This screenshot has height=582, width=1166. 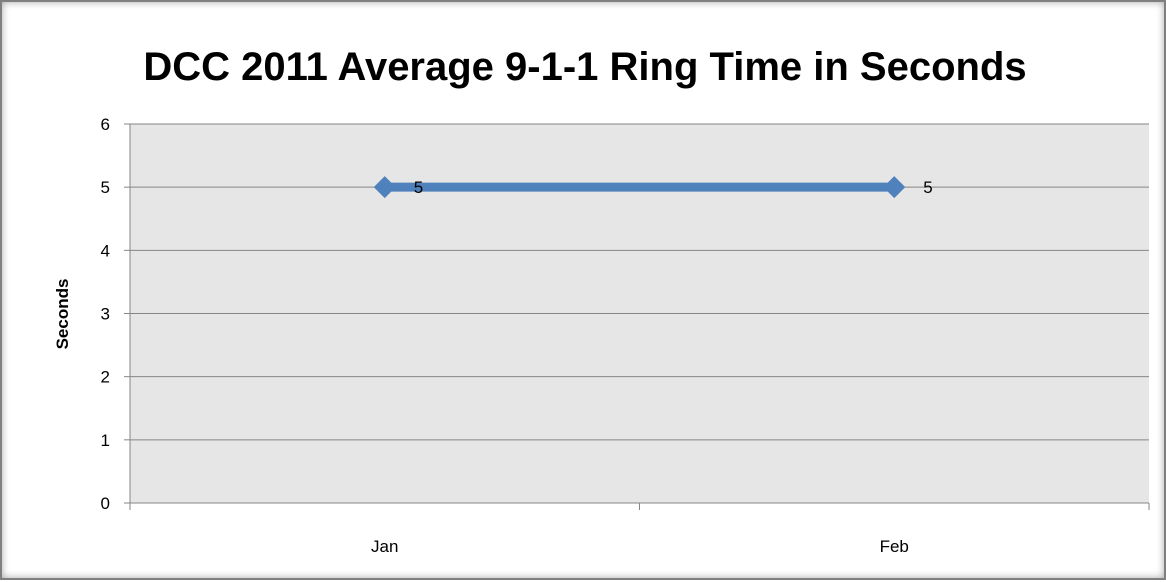 I want to click on y-axis-title: Seconds, so click(x=62, y=314).